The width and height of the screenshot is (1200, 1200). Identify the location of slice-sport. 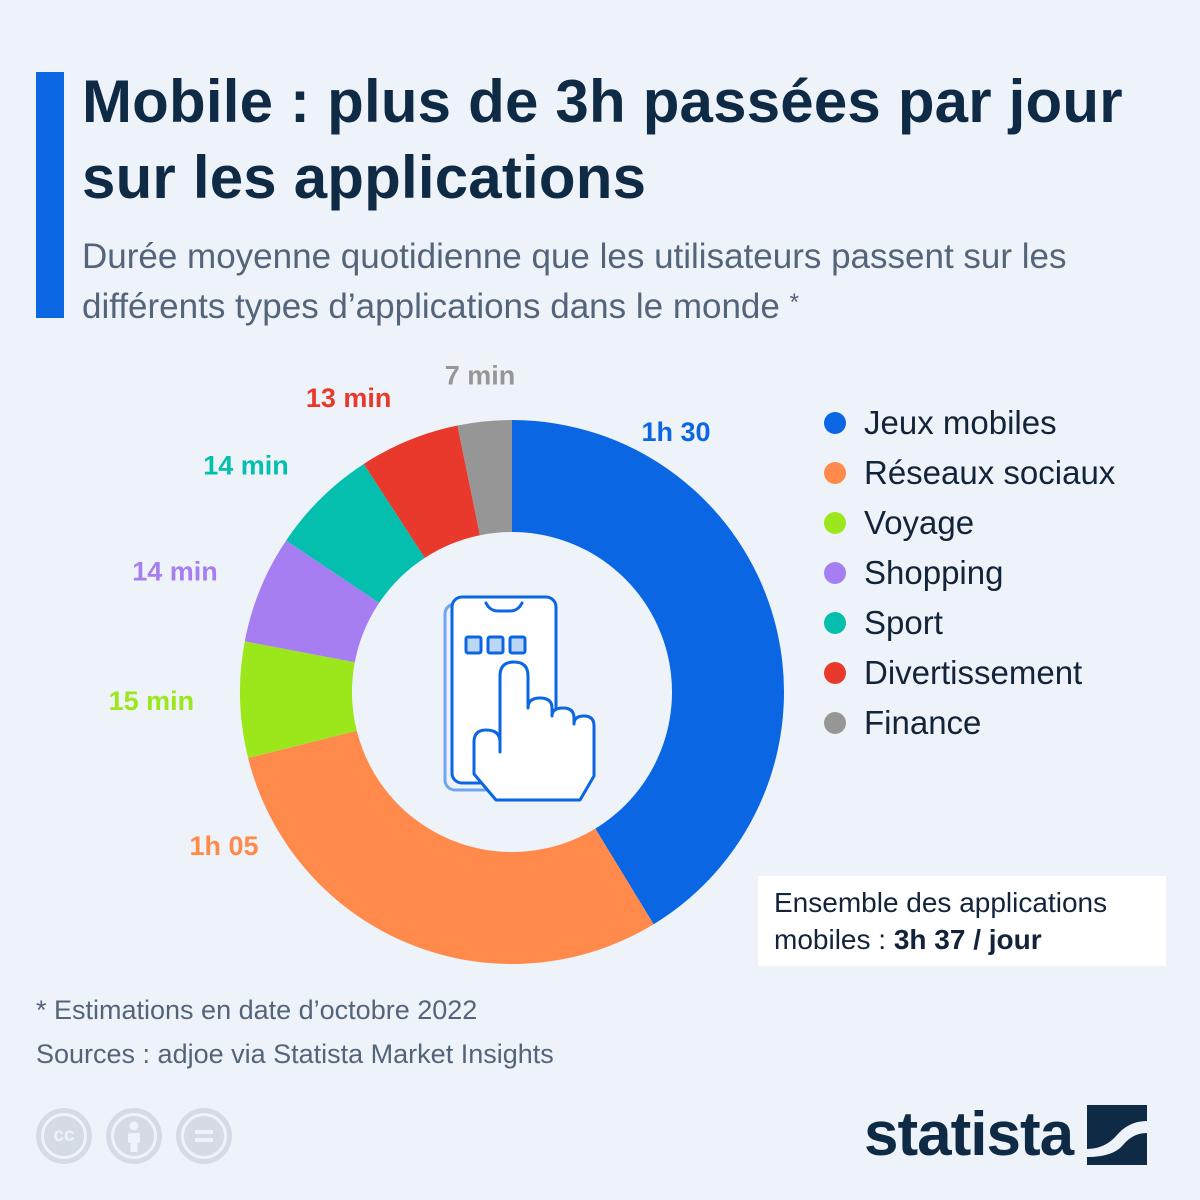
(355, 533).